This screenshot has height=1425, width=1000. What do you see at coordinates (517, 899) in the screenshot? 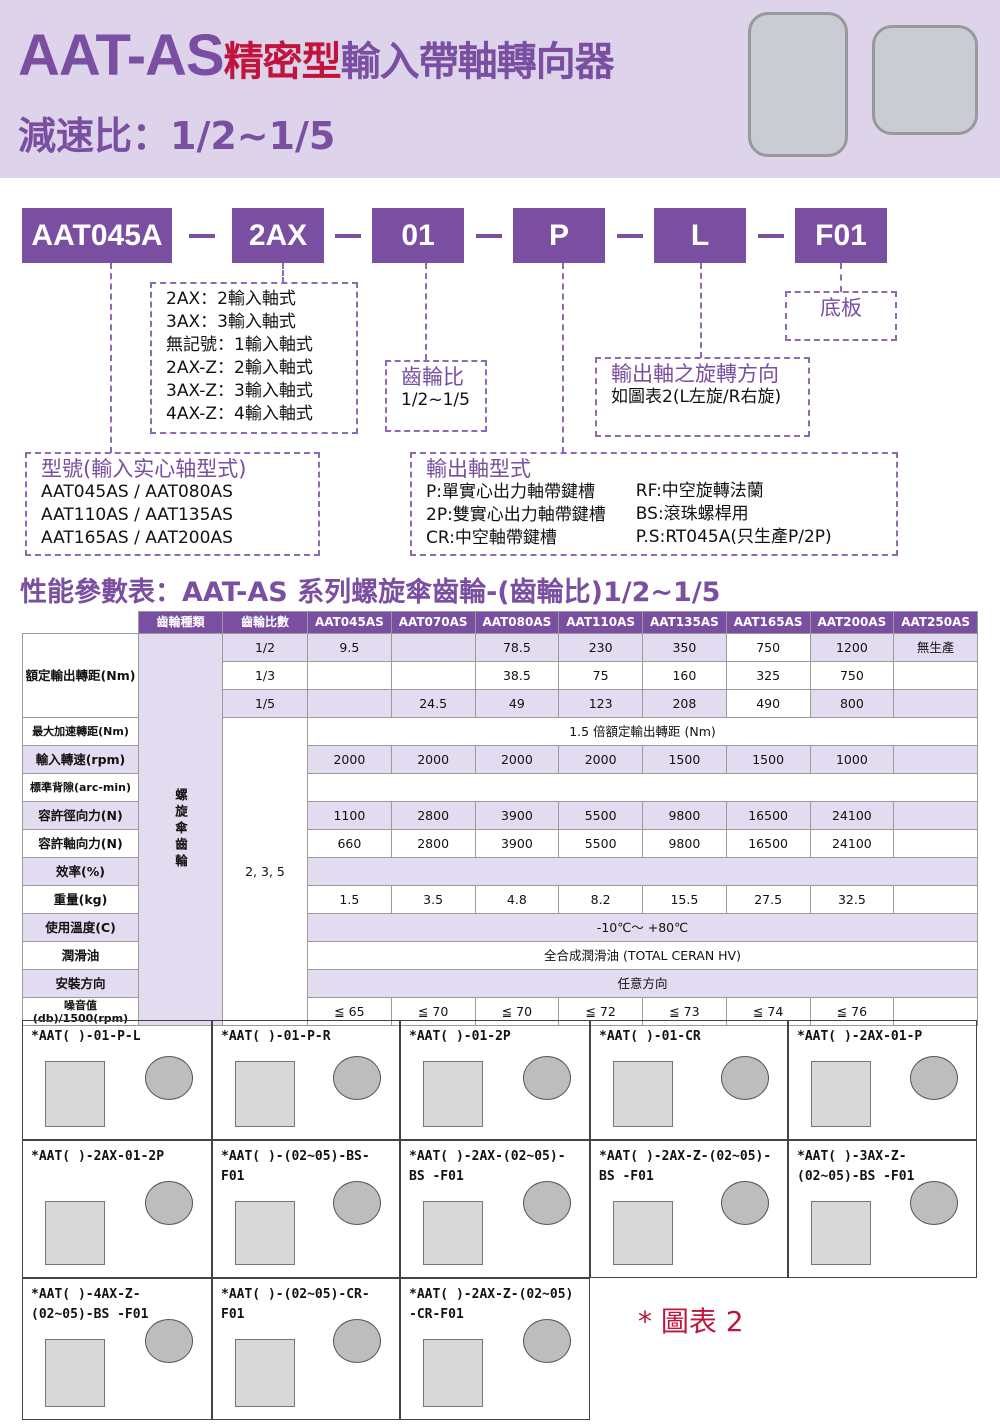
I see `table-cell: 4.8` at bounding box center [517, 899].